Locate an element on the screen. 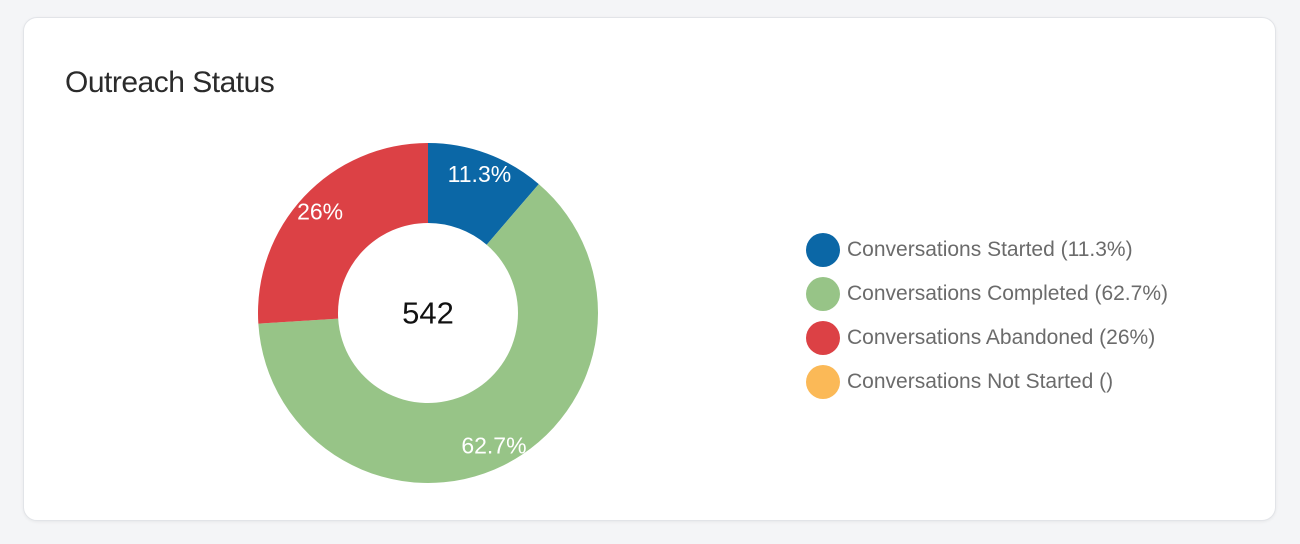 The image size is (1300, 544). donut-slice-labels: 11.3% 62.7% 26% is located at coordinates (411, 309).